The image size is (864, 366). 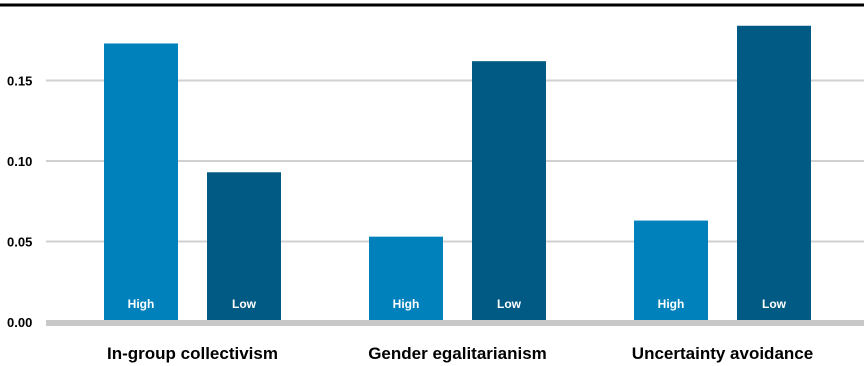 What do you see at coordinates (192, 353) in the screenshot?
I see `category-label: In-group collectivism` at bounding box center [192, 353].